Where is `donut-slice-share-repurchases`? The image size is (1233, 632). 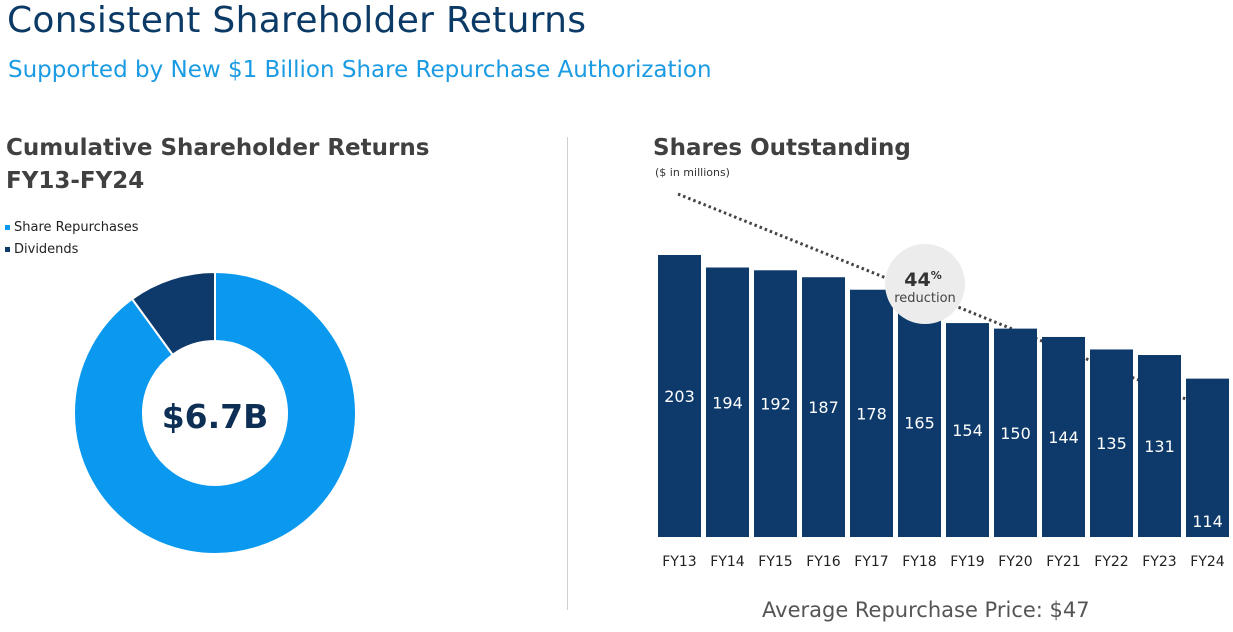 donut-slice-share-repurchases is located at coordinates (215, 412).